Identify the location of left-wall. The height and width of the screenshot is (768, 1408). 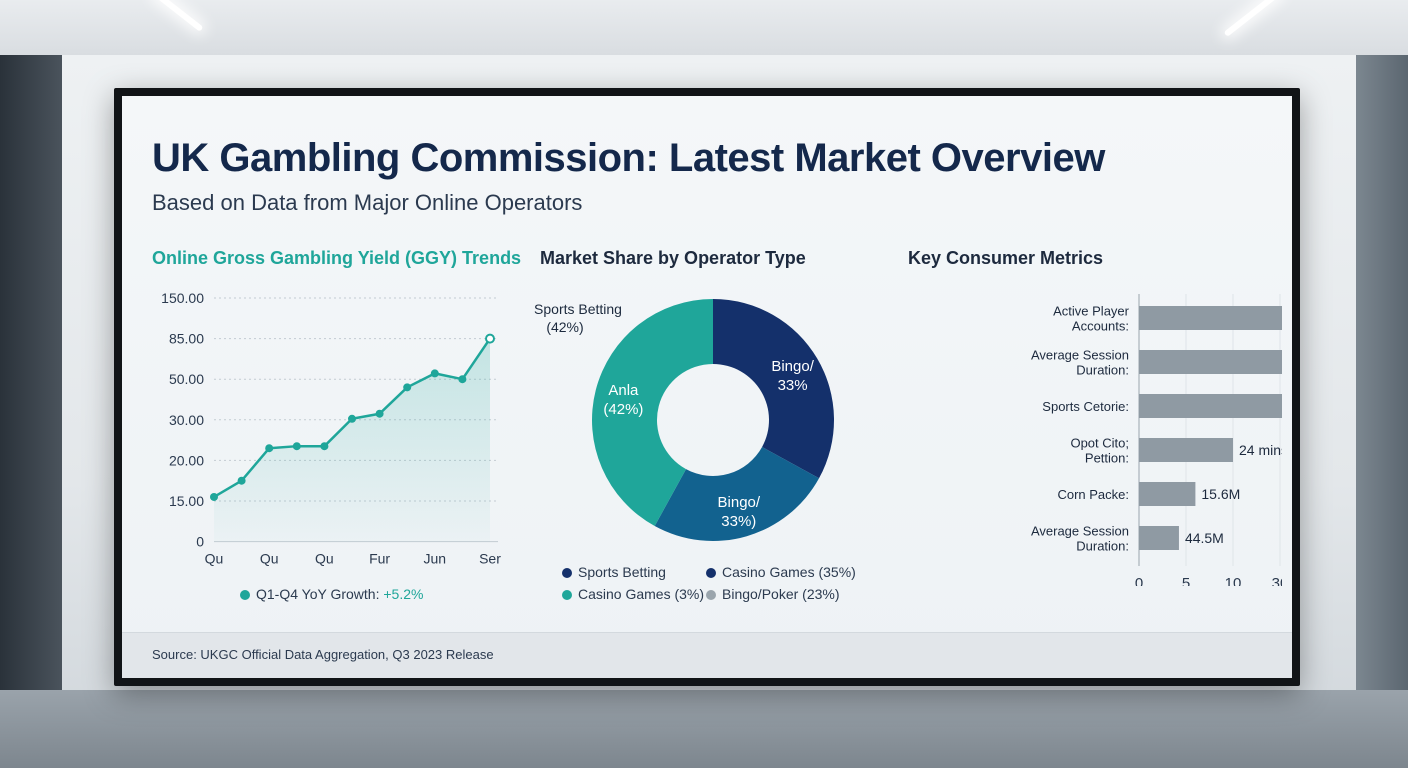
(31, 411).